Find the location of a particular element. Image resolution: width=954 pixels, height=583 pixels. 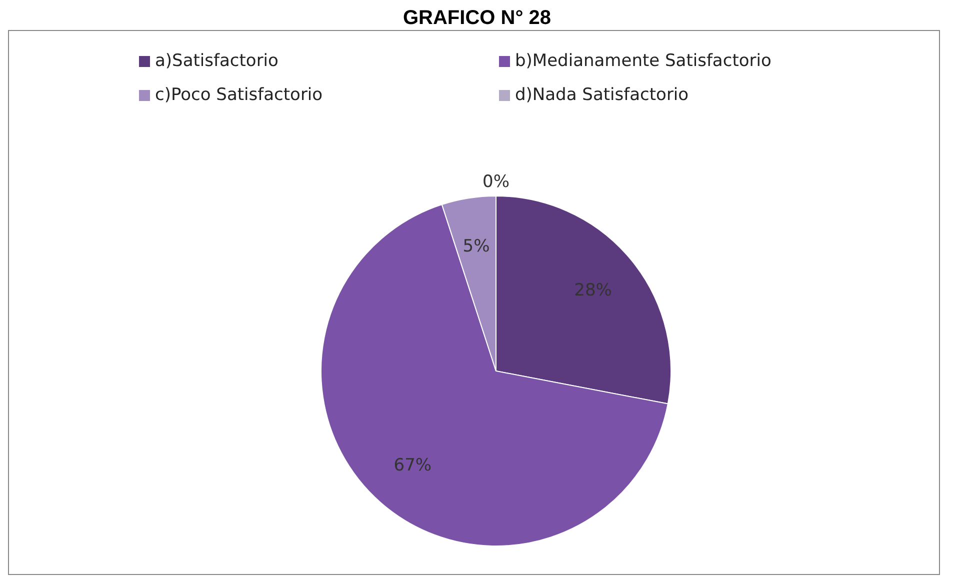

text: 0% is located at coordinates (496, 182).